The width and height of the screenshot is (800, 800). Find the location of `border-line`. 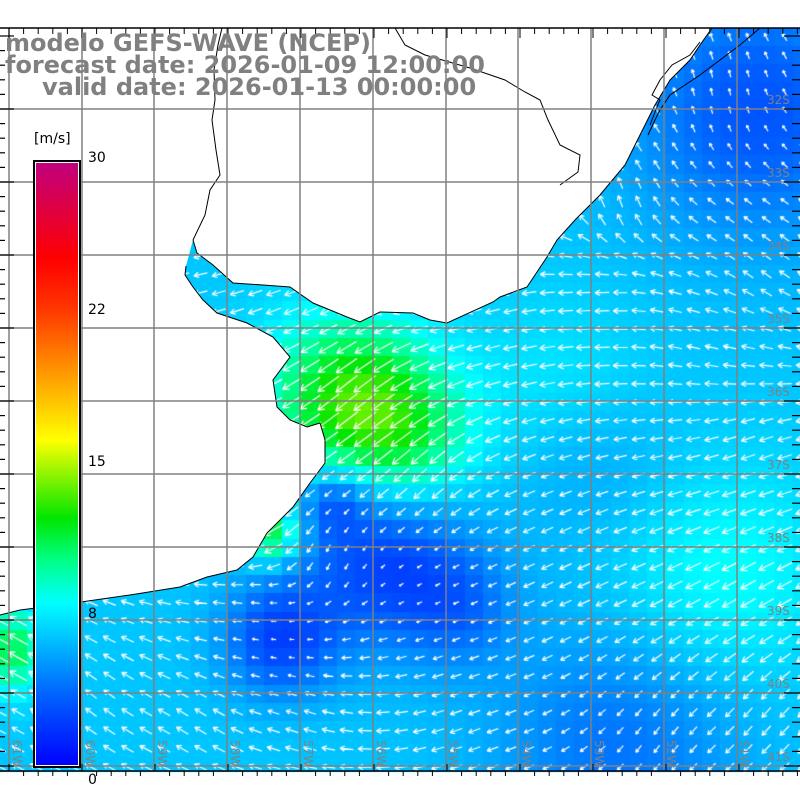

border-line is located at coordinates (207, 134).